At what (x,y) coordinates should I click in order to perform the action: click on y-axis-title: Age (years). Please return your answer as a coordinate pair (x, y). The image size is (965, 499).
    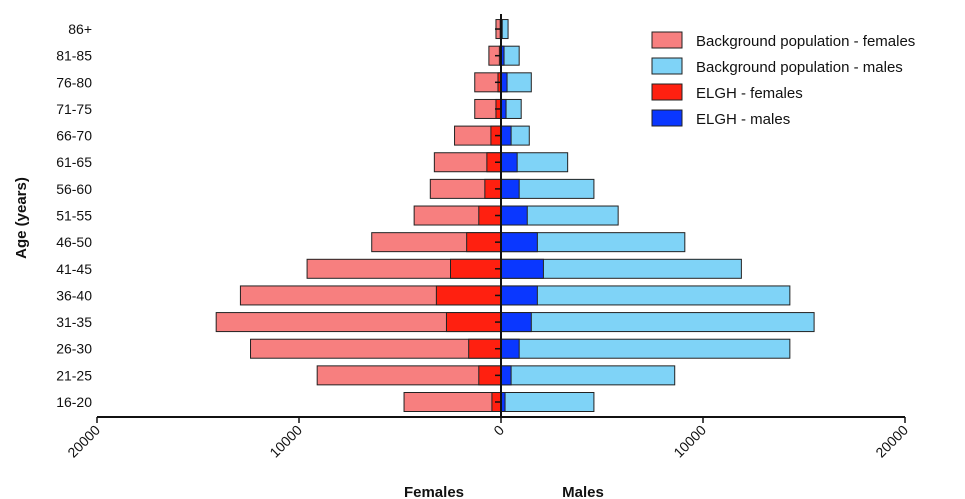
    Looking at the image, I should click on (21, 218).